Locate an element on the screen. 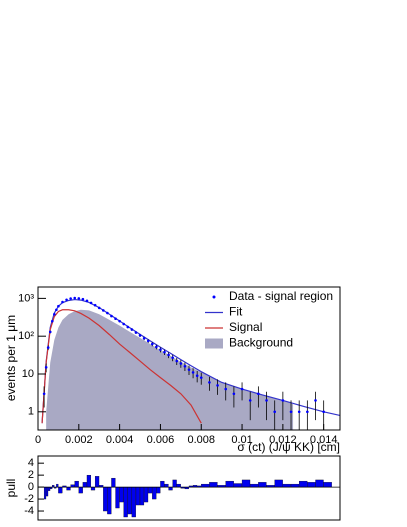 This screenshot has width=407, height=527. x-tick-label: 0.006 is located at coordinates (161, 440).